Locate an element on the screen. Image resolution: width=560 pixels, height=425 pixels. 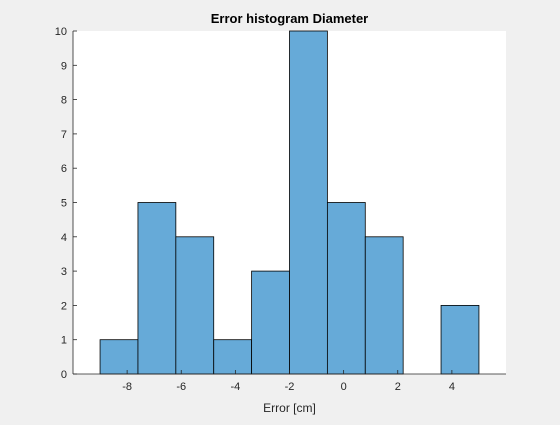
y-axis: 0 1 2 3 4 5 6 7 8 9 10 is located at coordinates (66, 203).